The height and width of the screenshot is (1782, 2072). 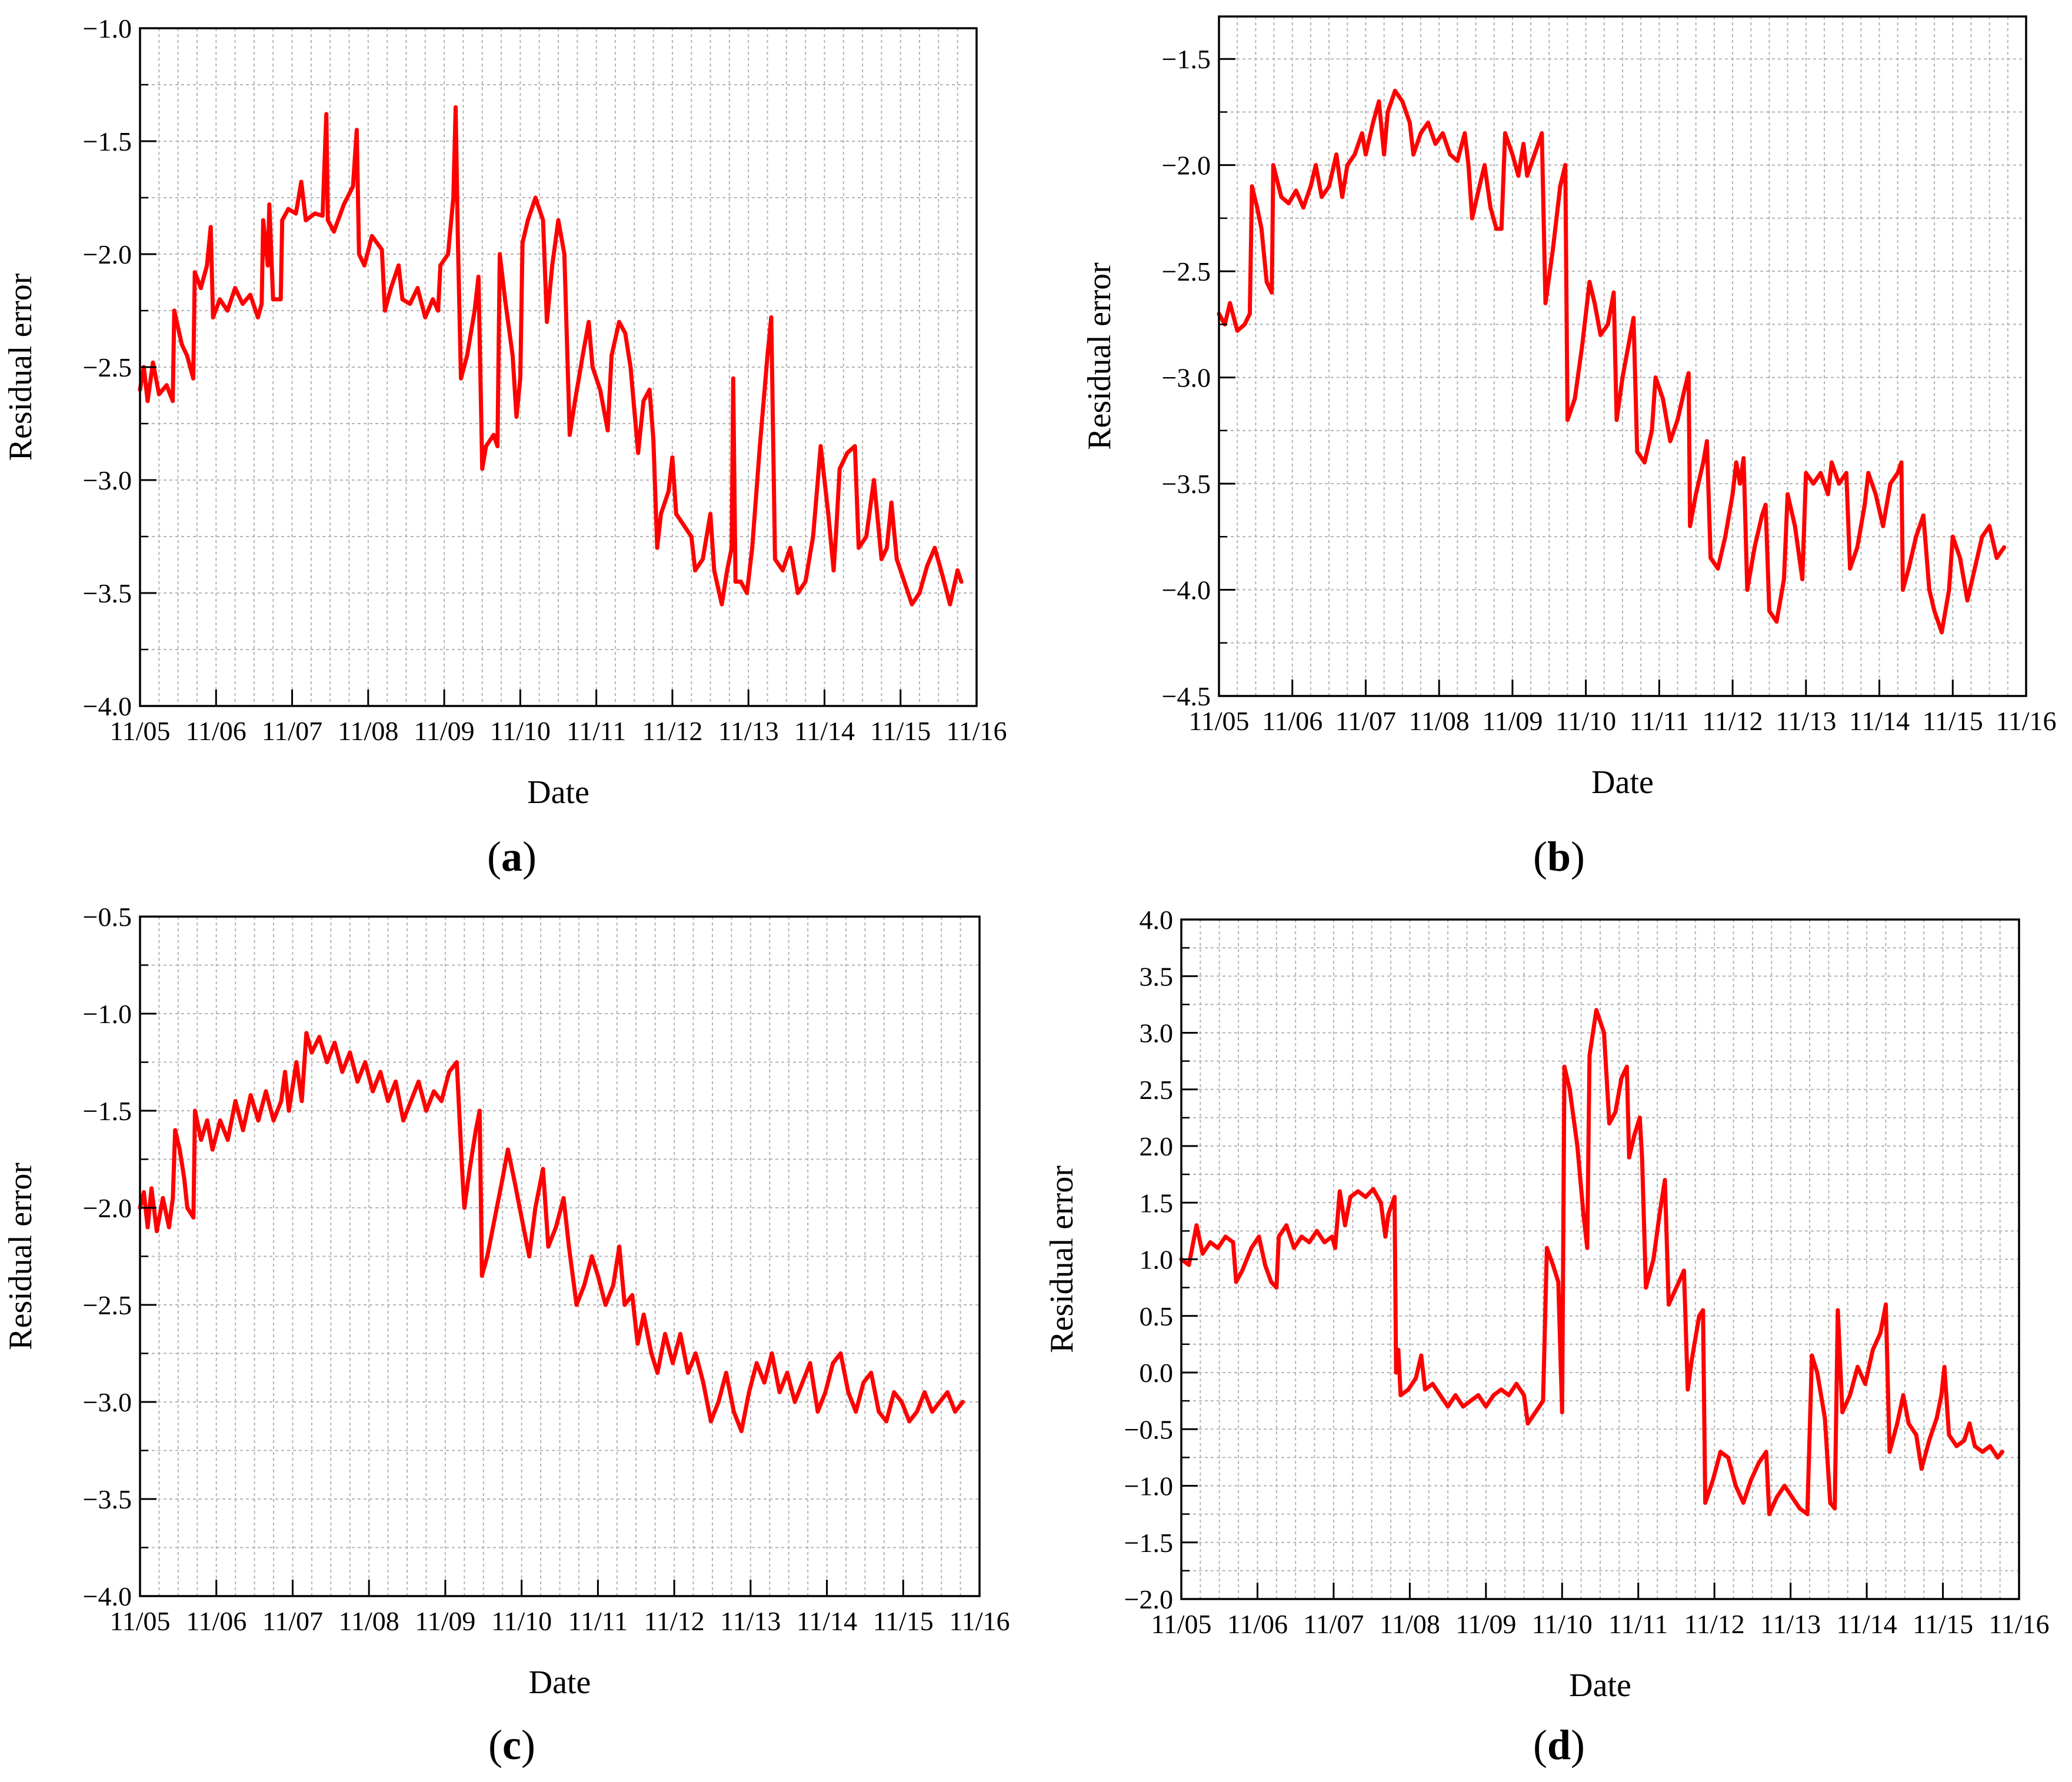 What do you see at coordinates (2026, 721) in the screenshot?
I see `x-tick-label: 11/16` at bounding box center [2026, 721].